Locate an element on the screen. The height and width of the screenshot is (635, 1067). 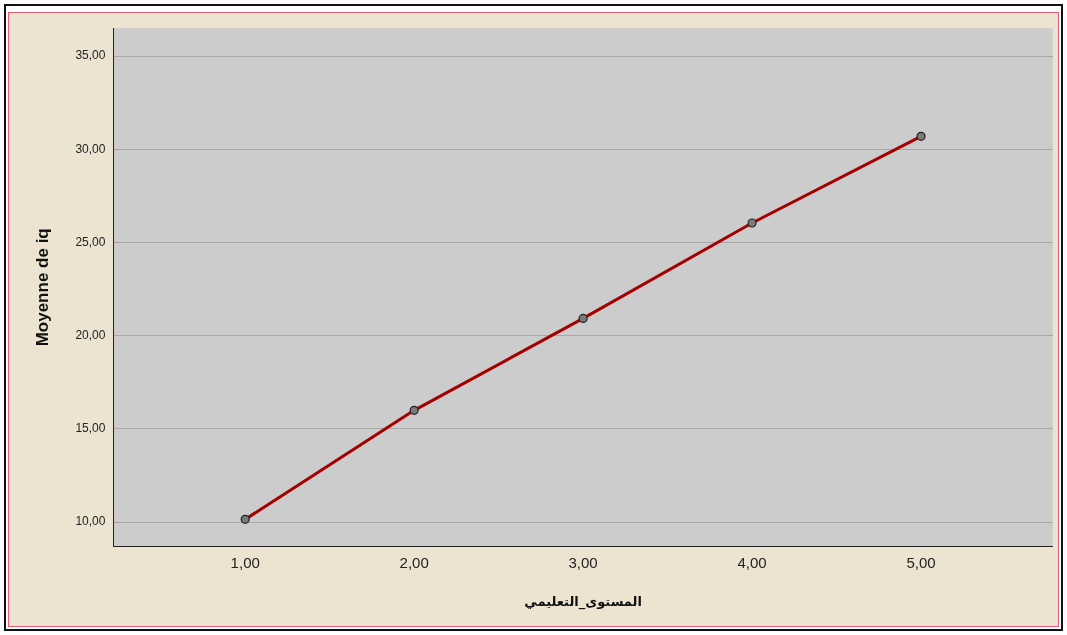
y-tick-label: 10,00 is located at coordinates (90, 521).